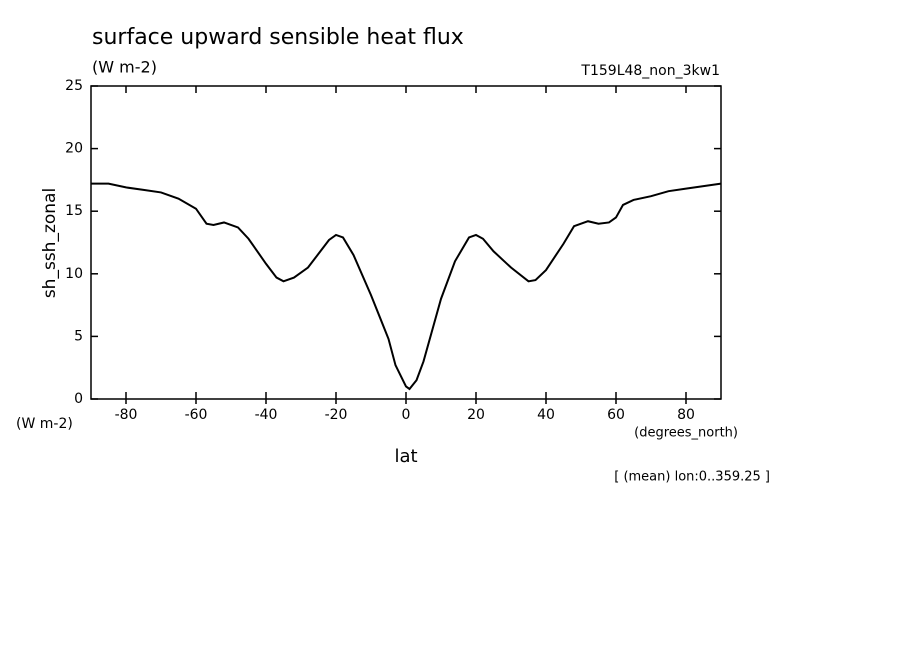 The height and width of the screenshot is (654, 904). Describe the element at coordinates (74, 274) in the screenshot. I see `y-tick-label: 10` at that location.